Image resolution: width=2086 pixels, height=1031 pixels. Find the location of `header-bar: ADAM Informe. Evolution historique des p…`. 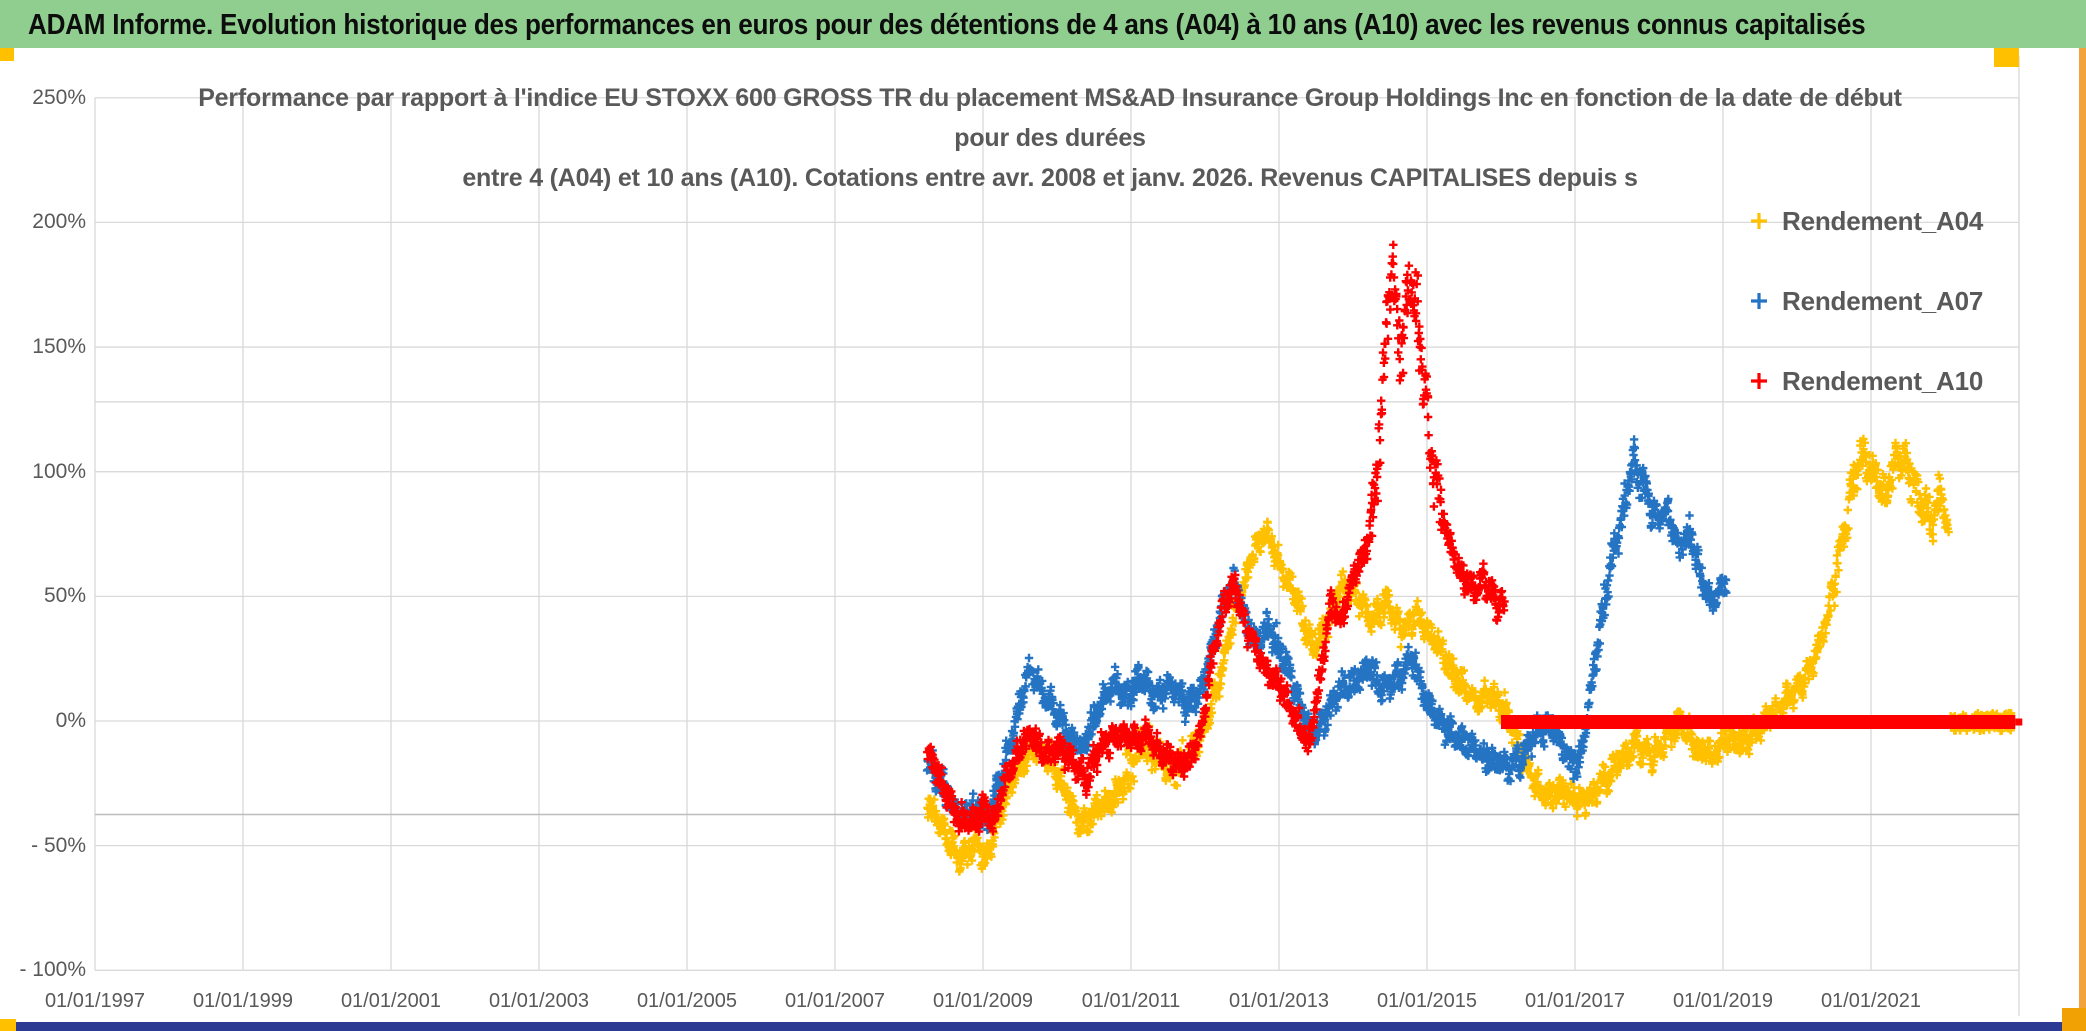

header-bar: ADAM Informe. Evolution historique des p… is located at coordinates (1043, 24).